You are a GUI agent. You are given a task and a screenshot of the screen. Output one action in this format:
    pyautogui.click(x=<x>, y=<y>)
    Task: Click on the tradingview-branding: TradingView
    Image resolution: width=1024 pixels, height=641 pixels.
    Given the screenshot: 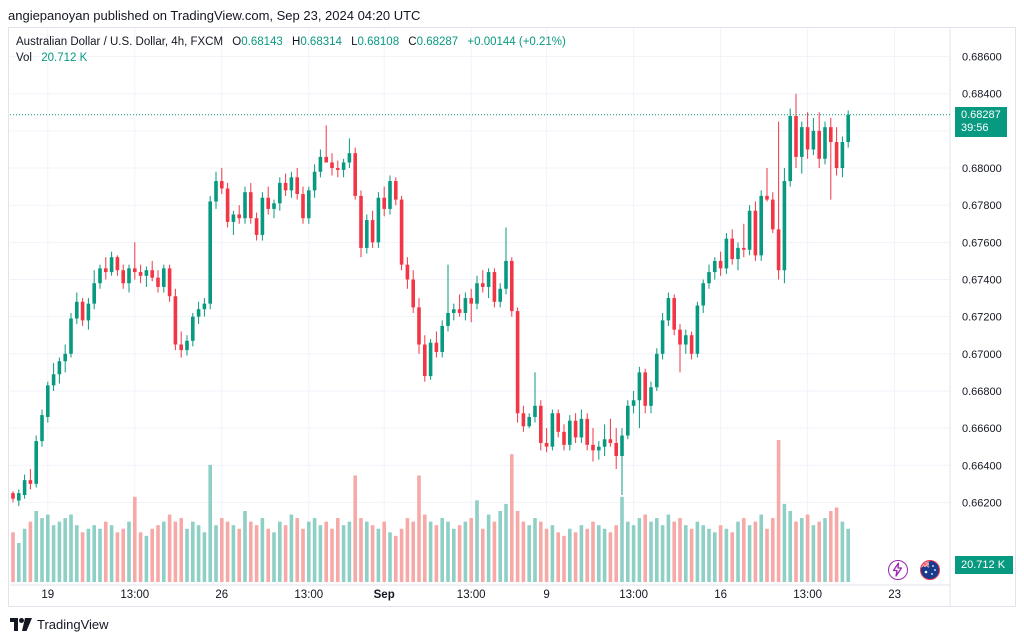 What is the action you would take?
    pyautogui.click(x=59, y=624)
    